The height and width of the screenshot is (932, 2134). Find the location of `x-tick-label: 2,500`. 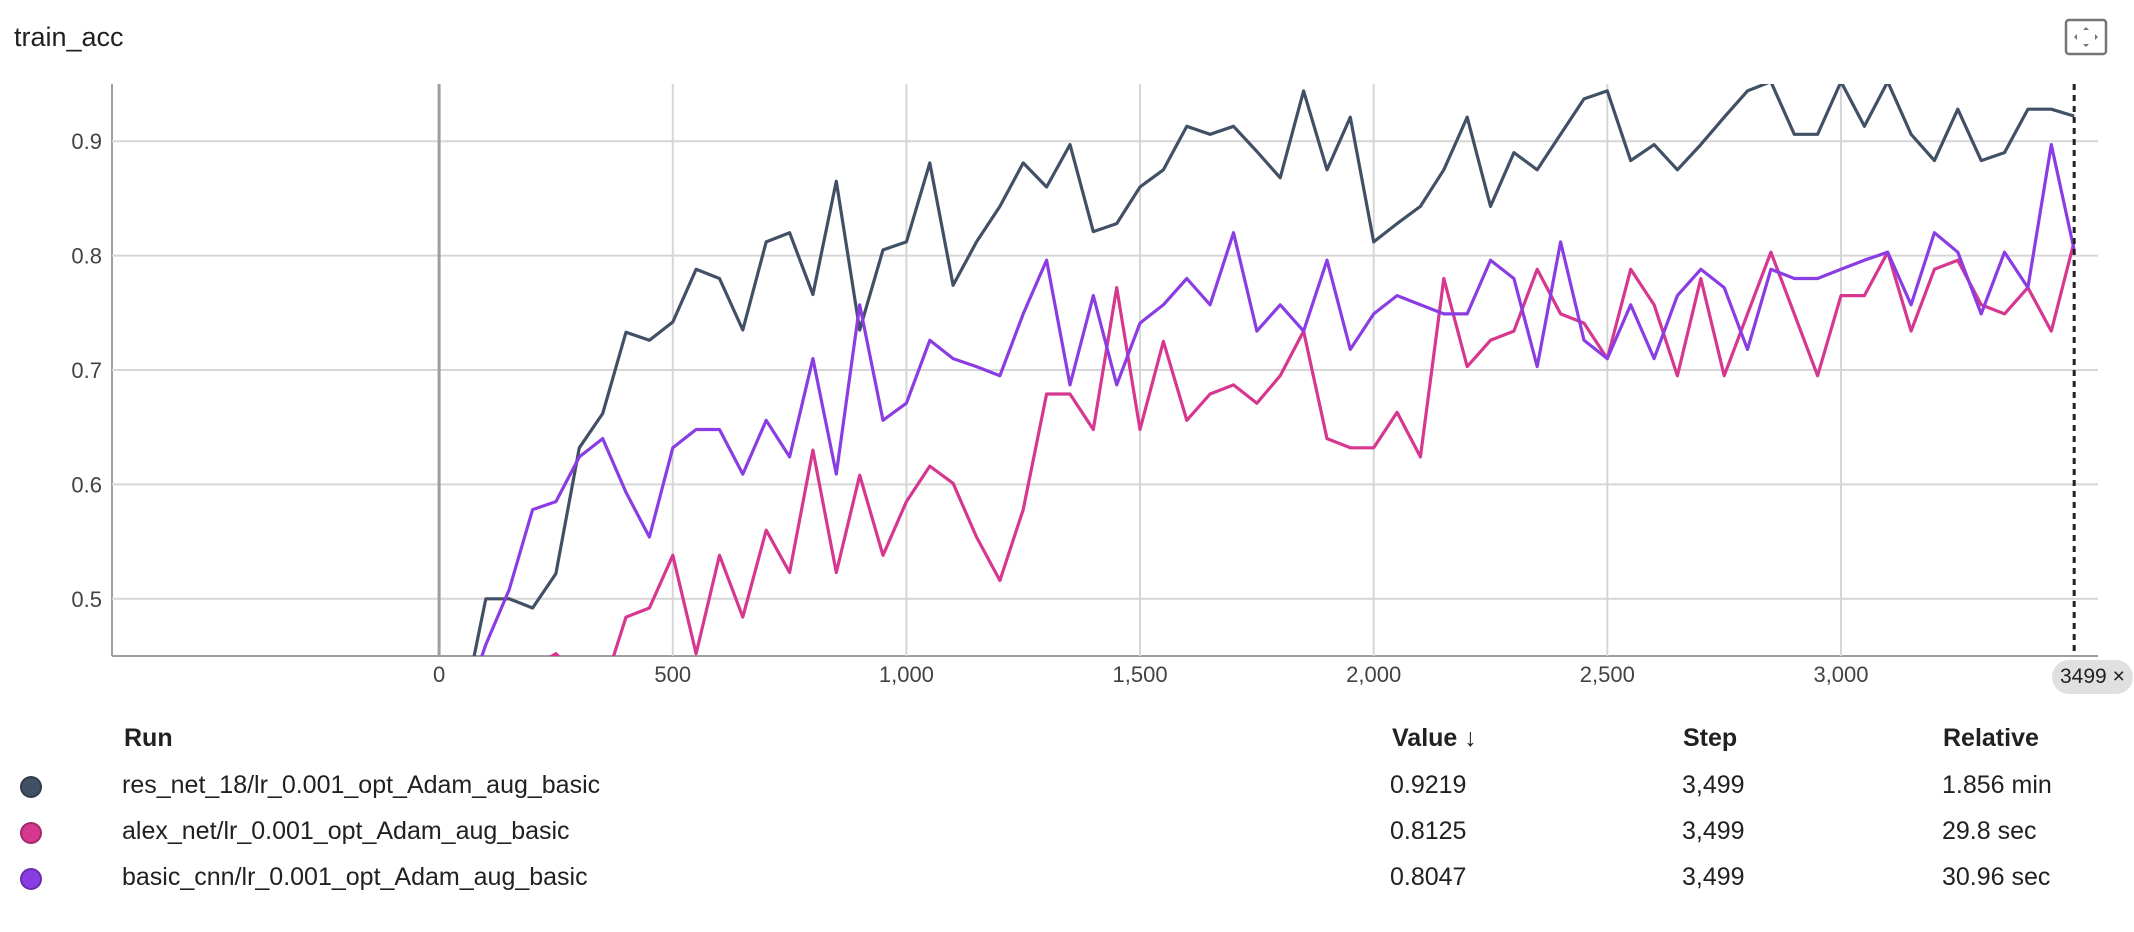

x-tick-label: 2,500 is located at coordinates (1607, 674).